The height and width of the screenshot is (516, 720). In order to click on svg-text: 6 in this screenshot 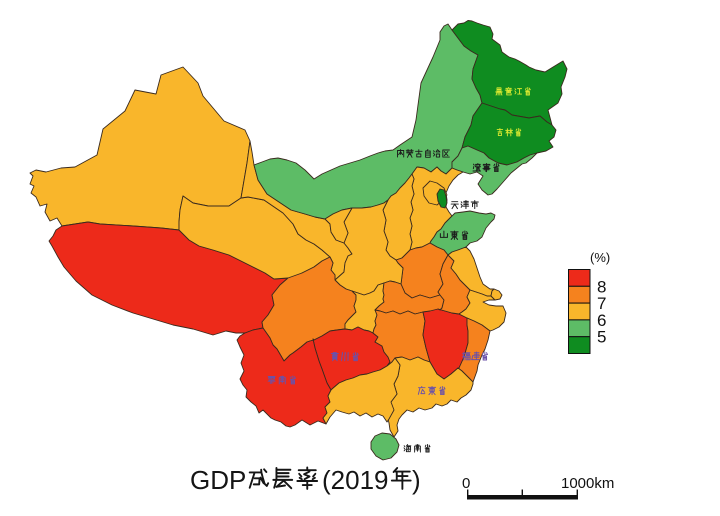, I will do `click(601, 320)`.